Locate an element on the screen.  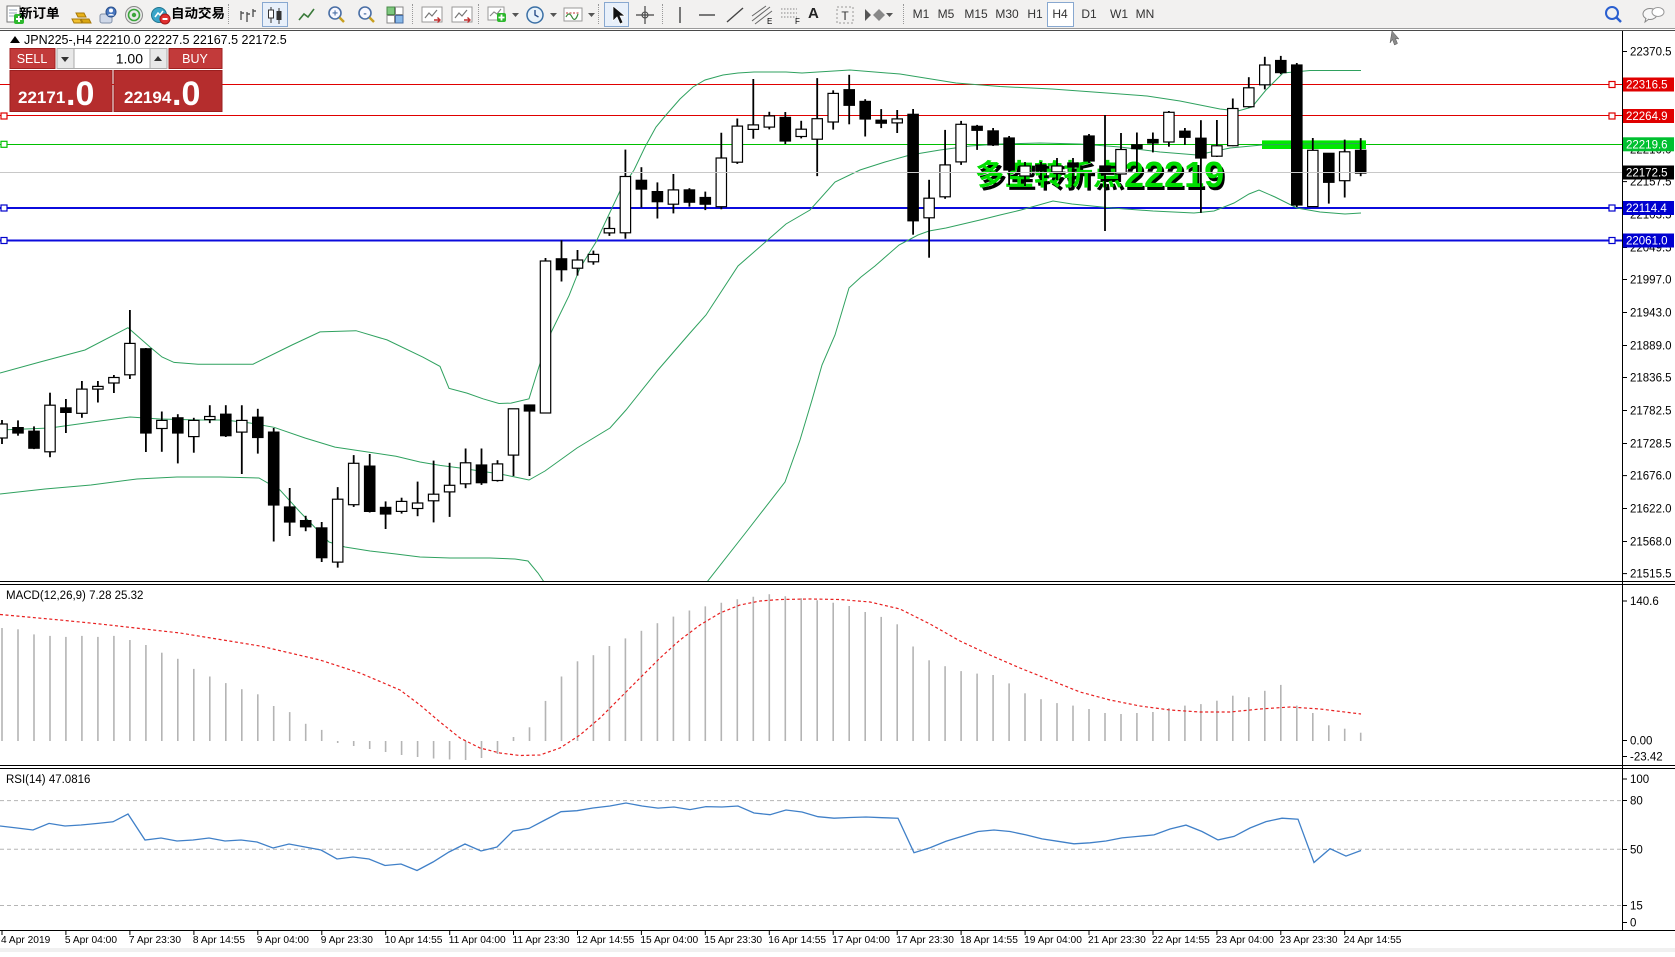
svg-text: -23.42 is located at coordinates (1646, 758).